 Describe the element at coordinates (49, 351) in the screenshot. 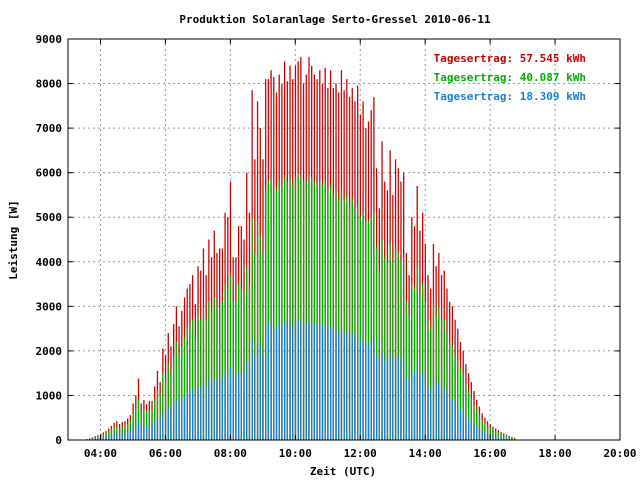

I see `y-tick-label-2: 2000` at that location.